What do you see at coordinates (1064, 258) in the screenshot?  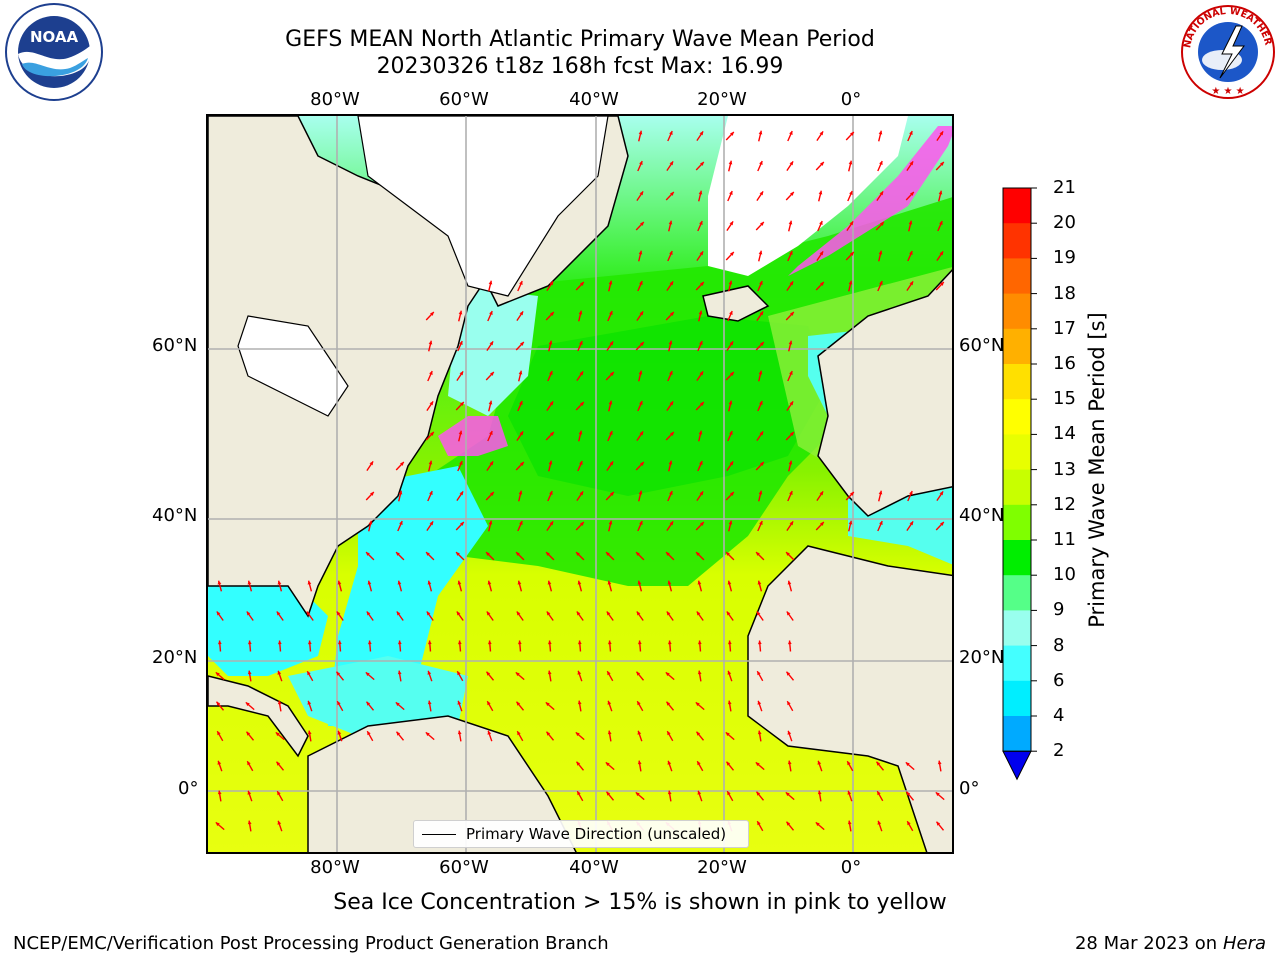 I see `colorbar-tick-label: 19` at bounding box center [1064, 258].